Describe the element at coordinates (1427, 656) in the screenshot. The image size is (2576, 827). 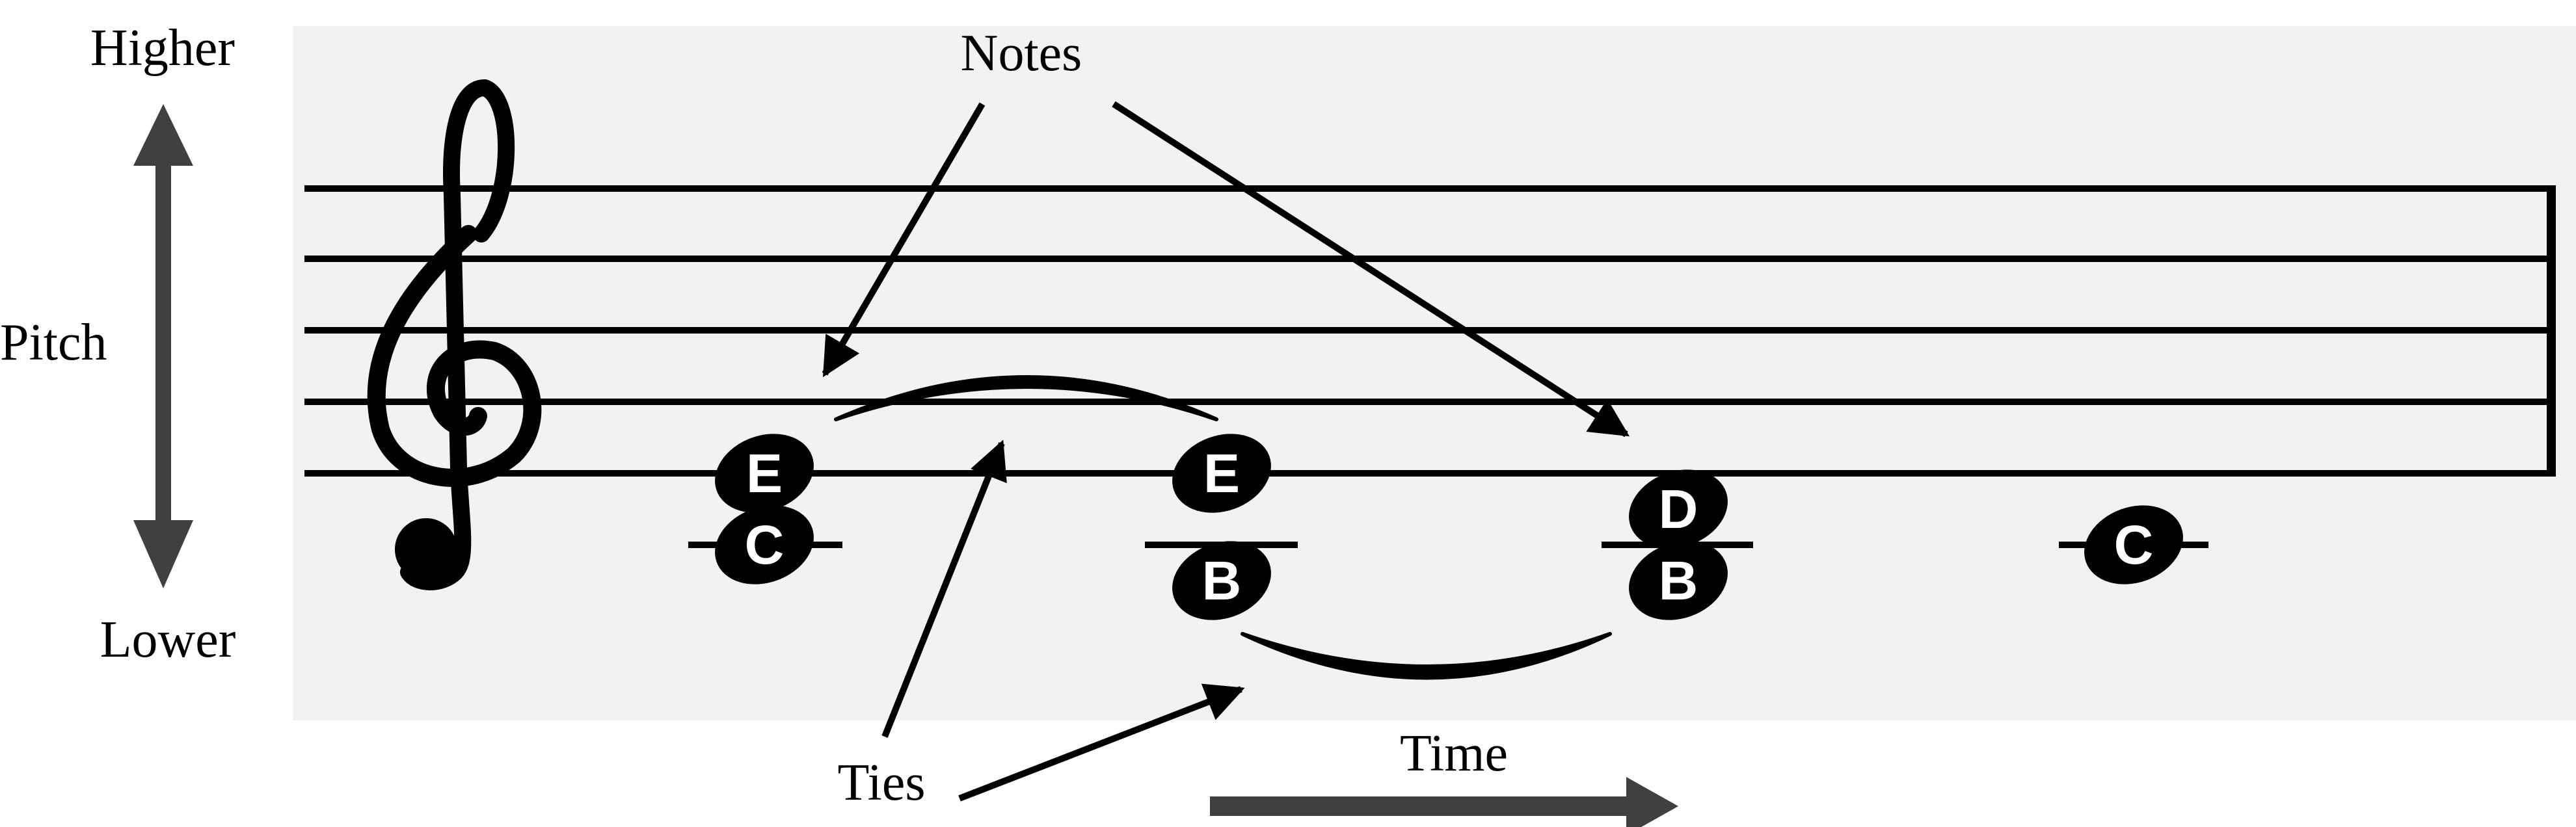
I see `tie-lower` at that location.